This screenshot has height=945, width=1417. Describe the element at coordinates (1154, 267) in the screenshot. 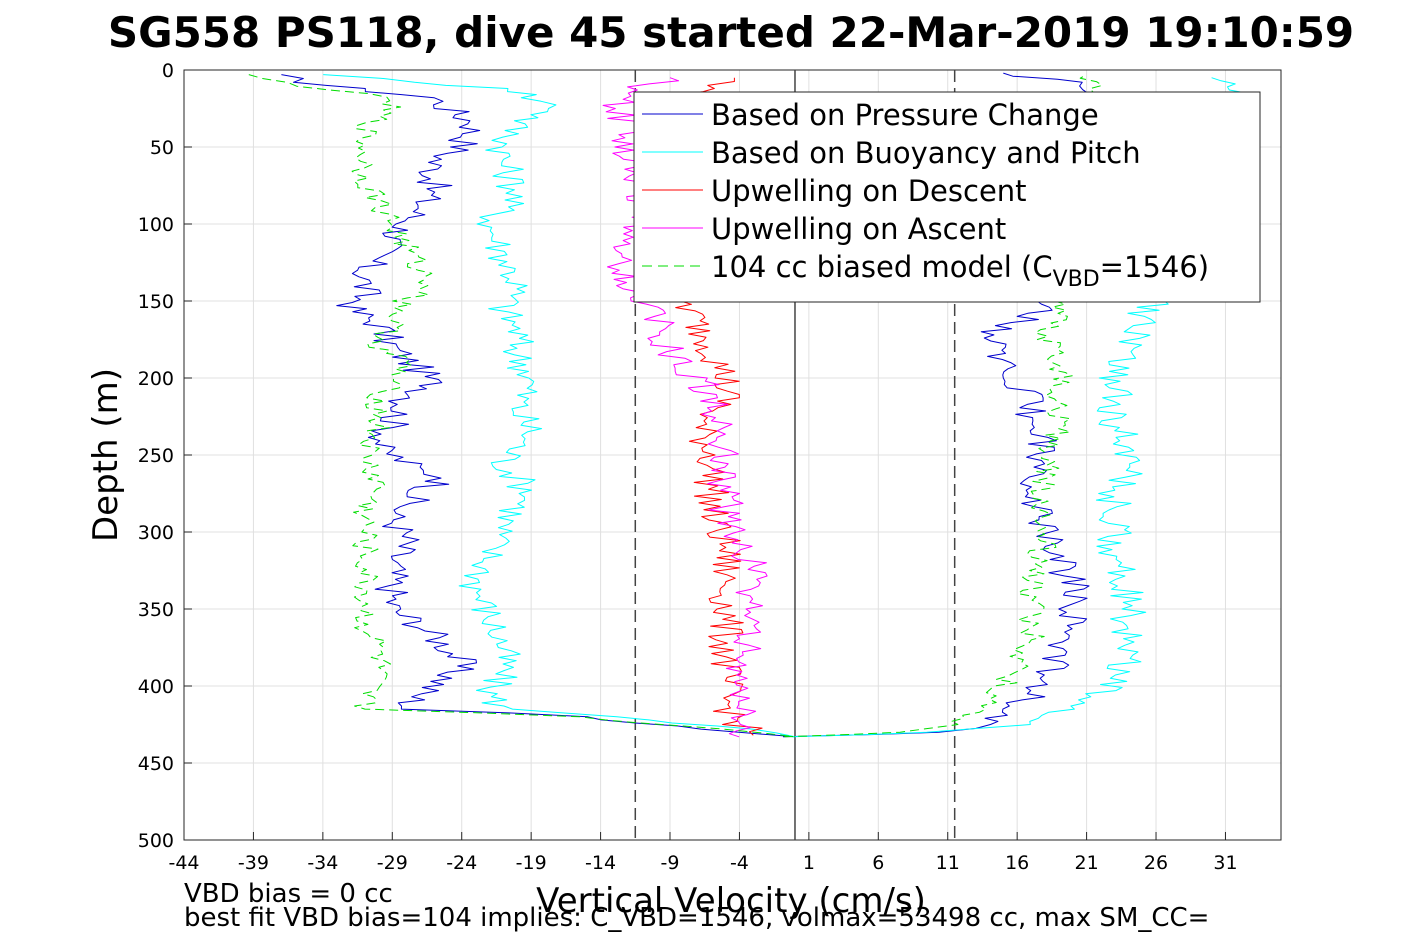

I see `legend-label-end: =1546)` at that location.